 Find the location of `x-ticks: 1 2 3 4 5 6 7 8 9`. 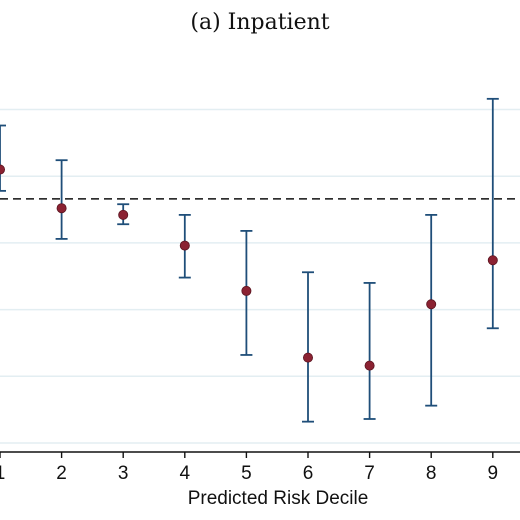

x-ticks: 1 2 3 4 5 6 7 8 9 is located at coordinates (249, 468).